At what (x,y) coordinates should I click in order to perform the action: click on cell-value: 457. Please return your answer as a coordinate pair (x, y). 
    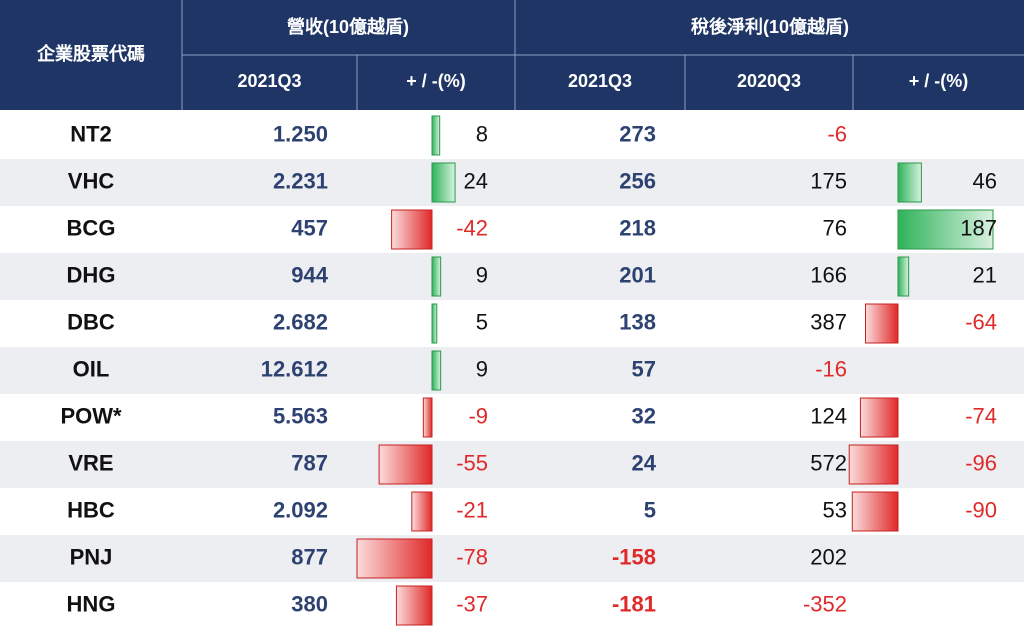
    Looking at the image, I should click on (309, 227).